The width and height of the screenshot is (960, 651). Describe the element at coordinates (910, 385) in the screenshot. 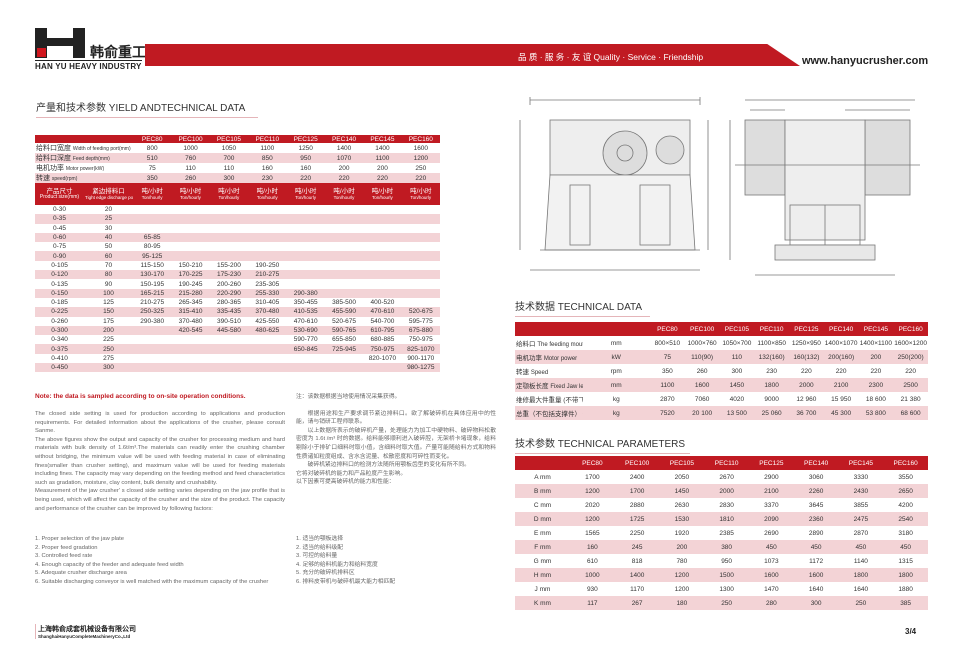

I see `param-value: 2500` at that location.